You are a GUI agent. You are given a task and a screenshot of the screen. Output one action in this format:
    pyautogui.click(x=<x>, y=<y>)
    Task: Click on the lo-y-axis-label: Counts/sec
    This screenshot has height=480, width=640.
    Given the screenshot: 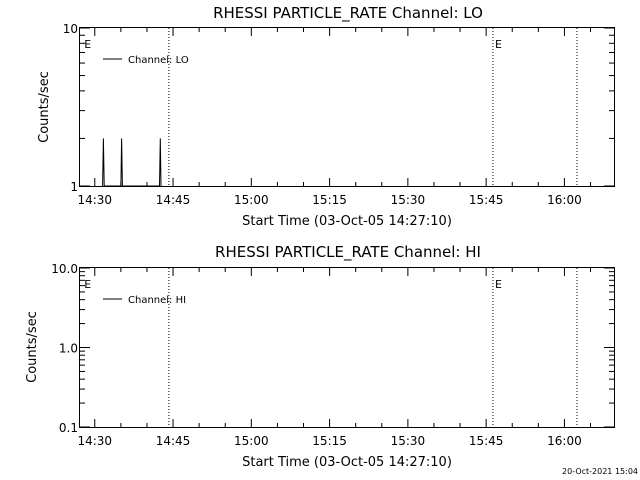 What is the action you would take?
    pyautogui.click(x=44, y=107)
    